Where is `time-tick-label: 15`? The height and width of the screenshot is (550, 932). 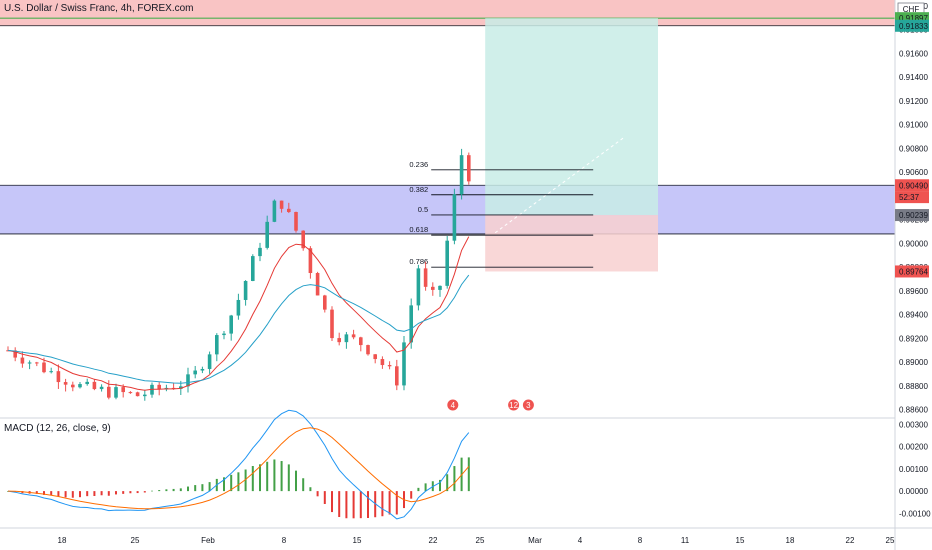 time-tick-label: 15 is located at coordinates (357, 540).